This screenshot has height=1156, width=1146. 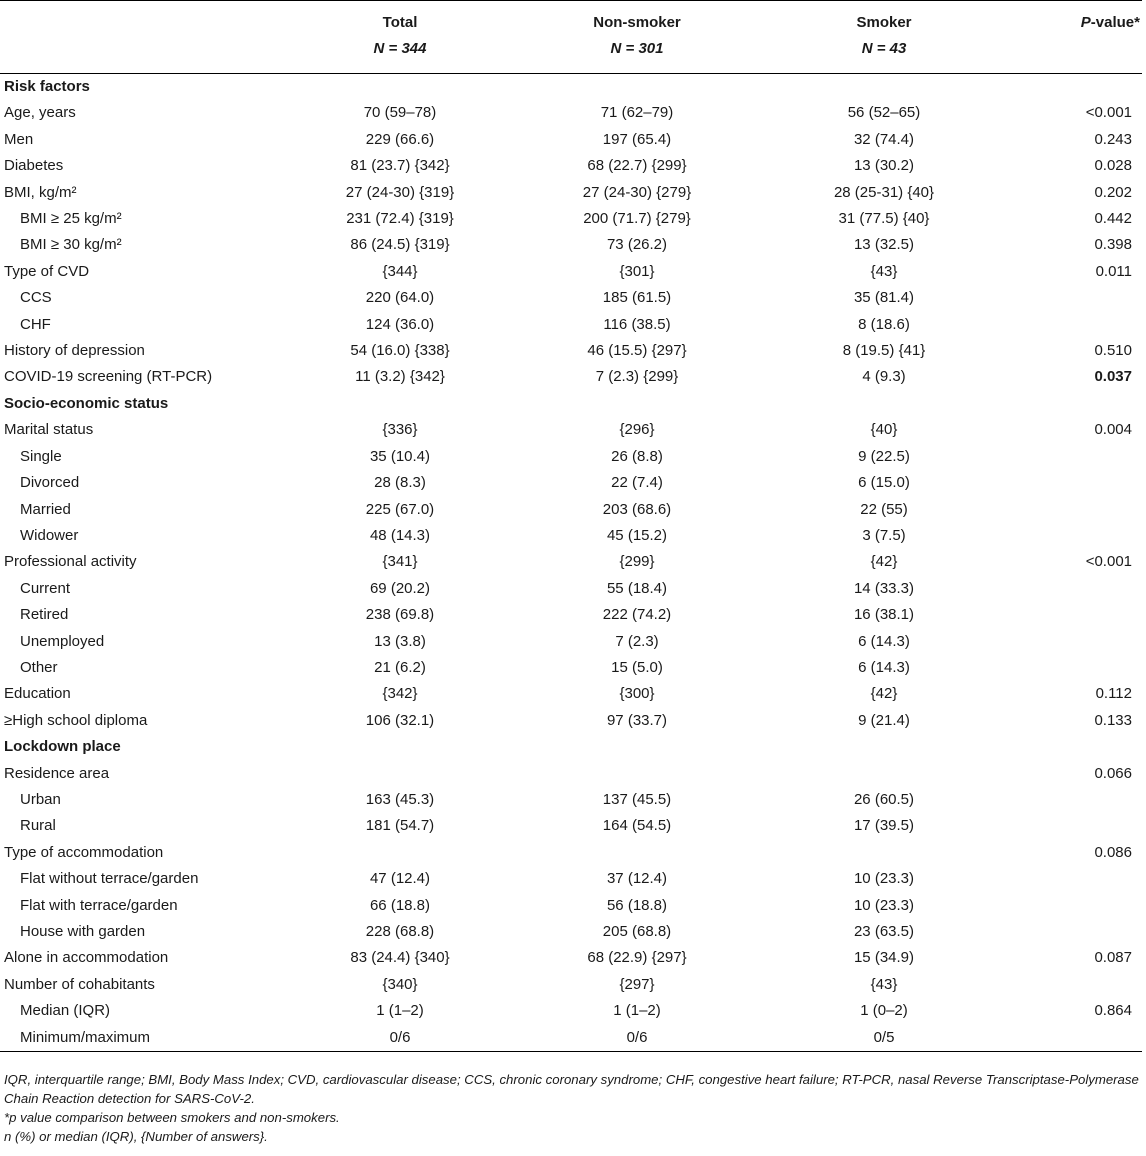 I want to click on cell-nonsmoker: {300}, so click(x=637, y=694).